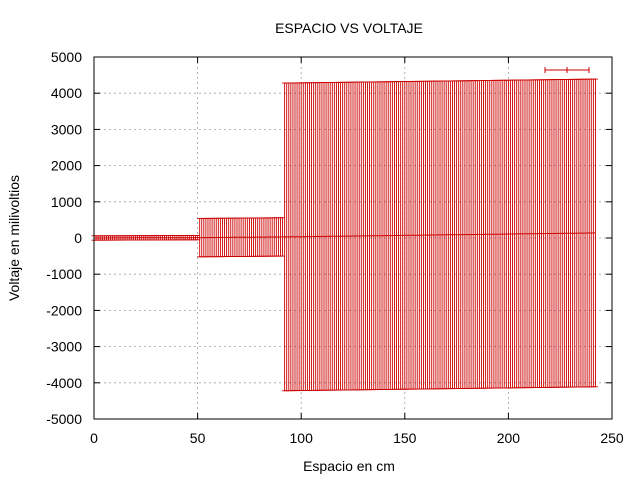 The height and width of the screenshot is (480, 640). I want to click on x-tick-label: 100, so click(302, 438).